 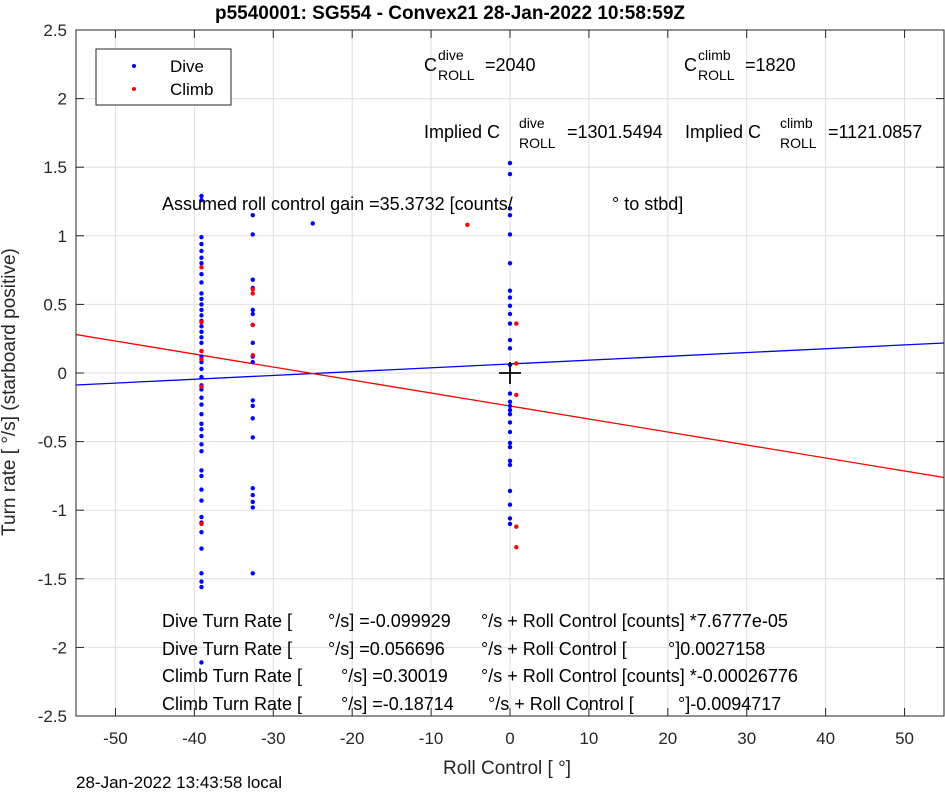 I want to click on equation-part1: °/s] =0.30019, so click(x=394, y=676).